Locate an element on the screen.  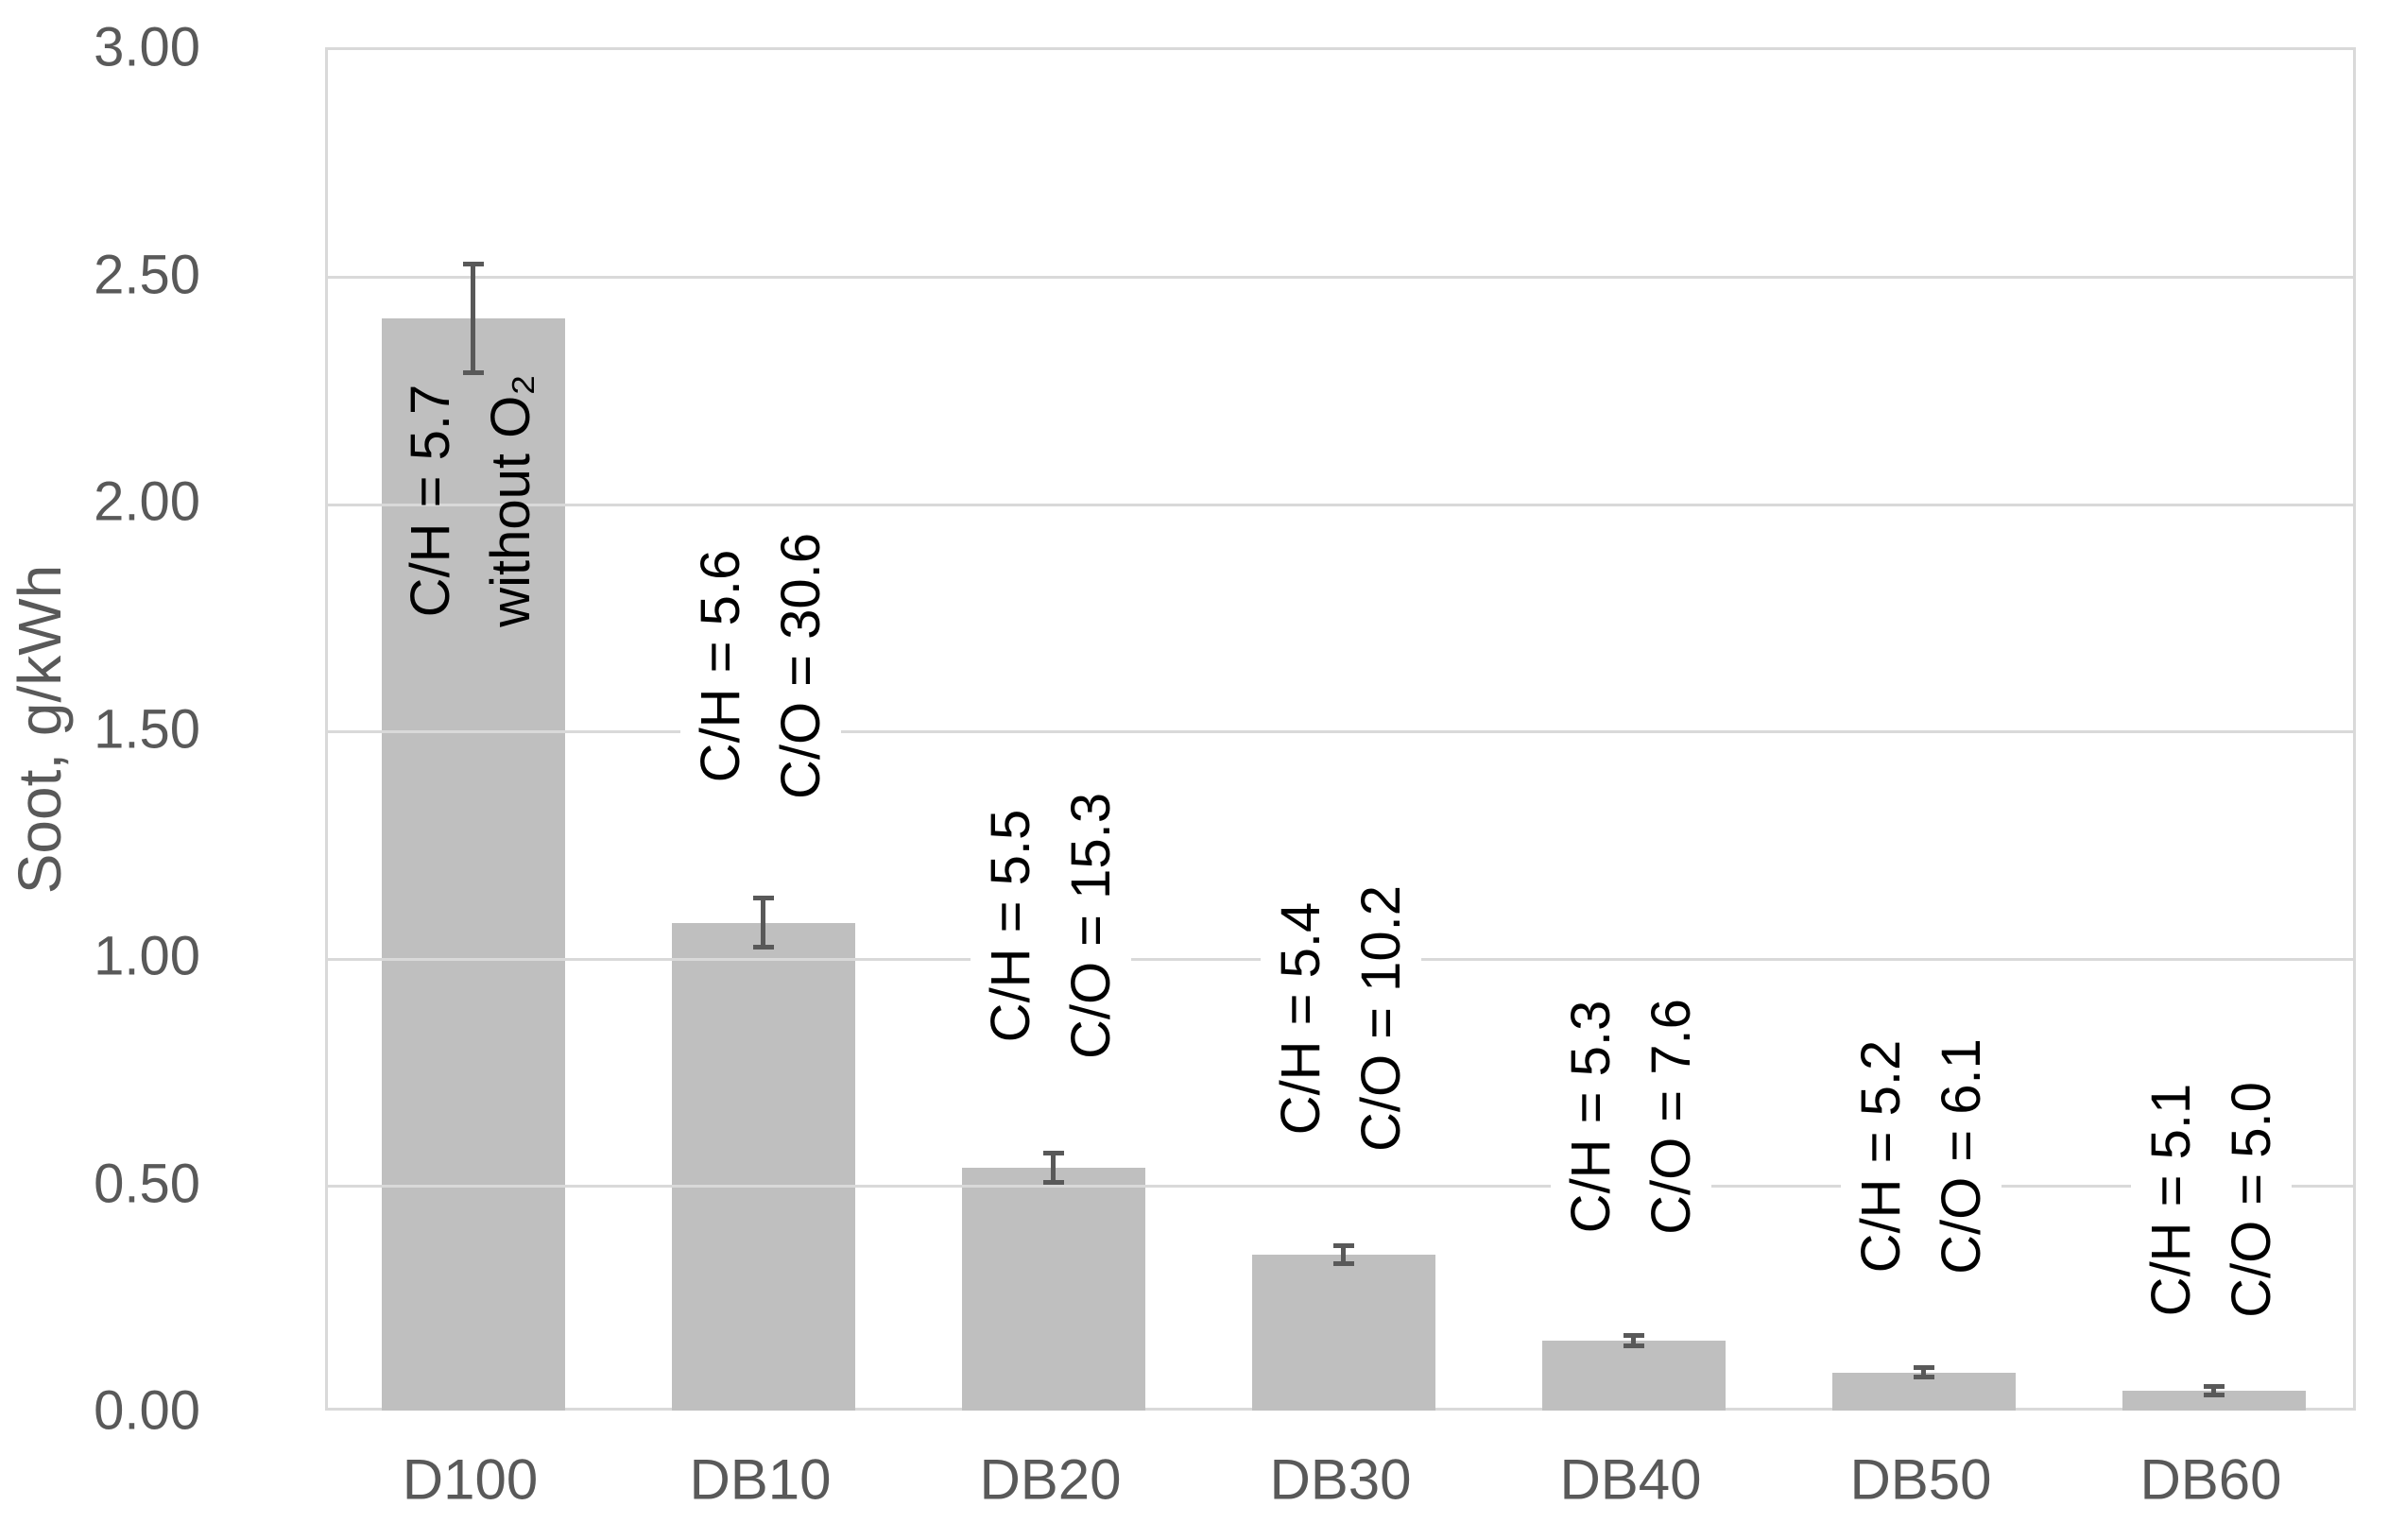
bar-db60 is located at coordinates (2214, 1400).